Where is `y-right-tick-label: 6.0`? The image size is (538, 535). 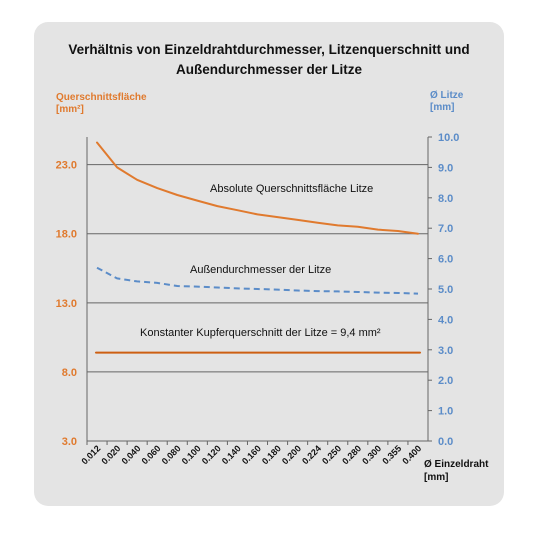 y-right-tick-label: 6.0 is located at coordinates (445, 260).